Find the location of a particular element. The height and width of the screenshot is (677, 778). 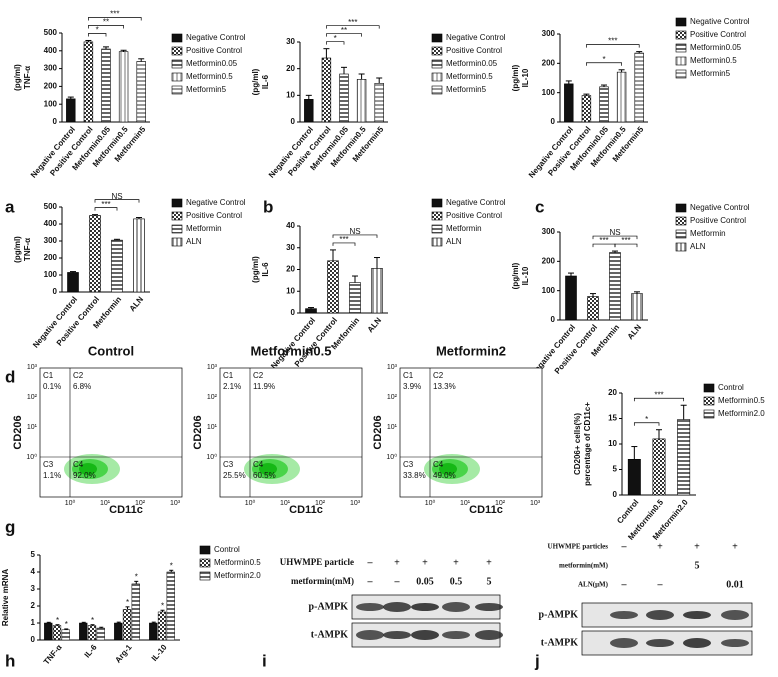

density-cloud is located at coordinates (268, 469).